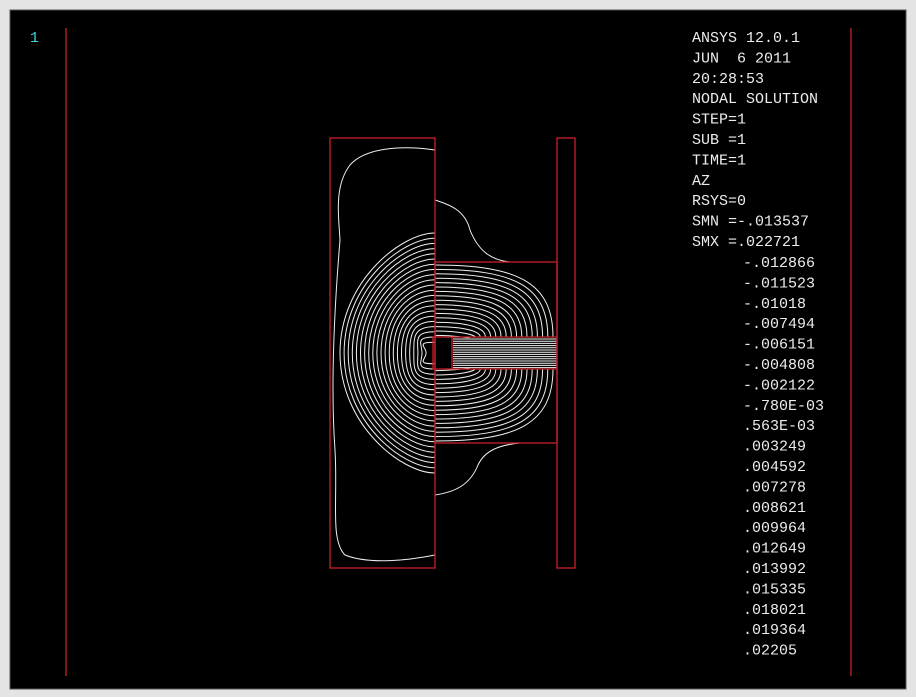  What do you see at coordinates (774, 589) in the screenshot?
I see `legend-value: .015335` at bounding box center [774, 589].